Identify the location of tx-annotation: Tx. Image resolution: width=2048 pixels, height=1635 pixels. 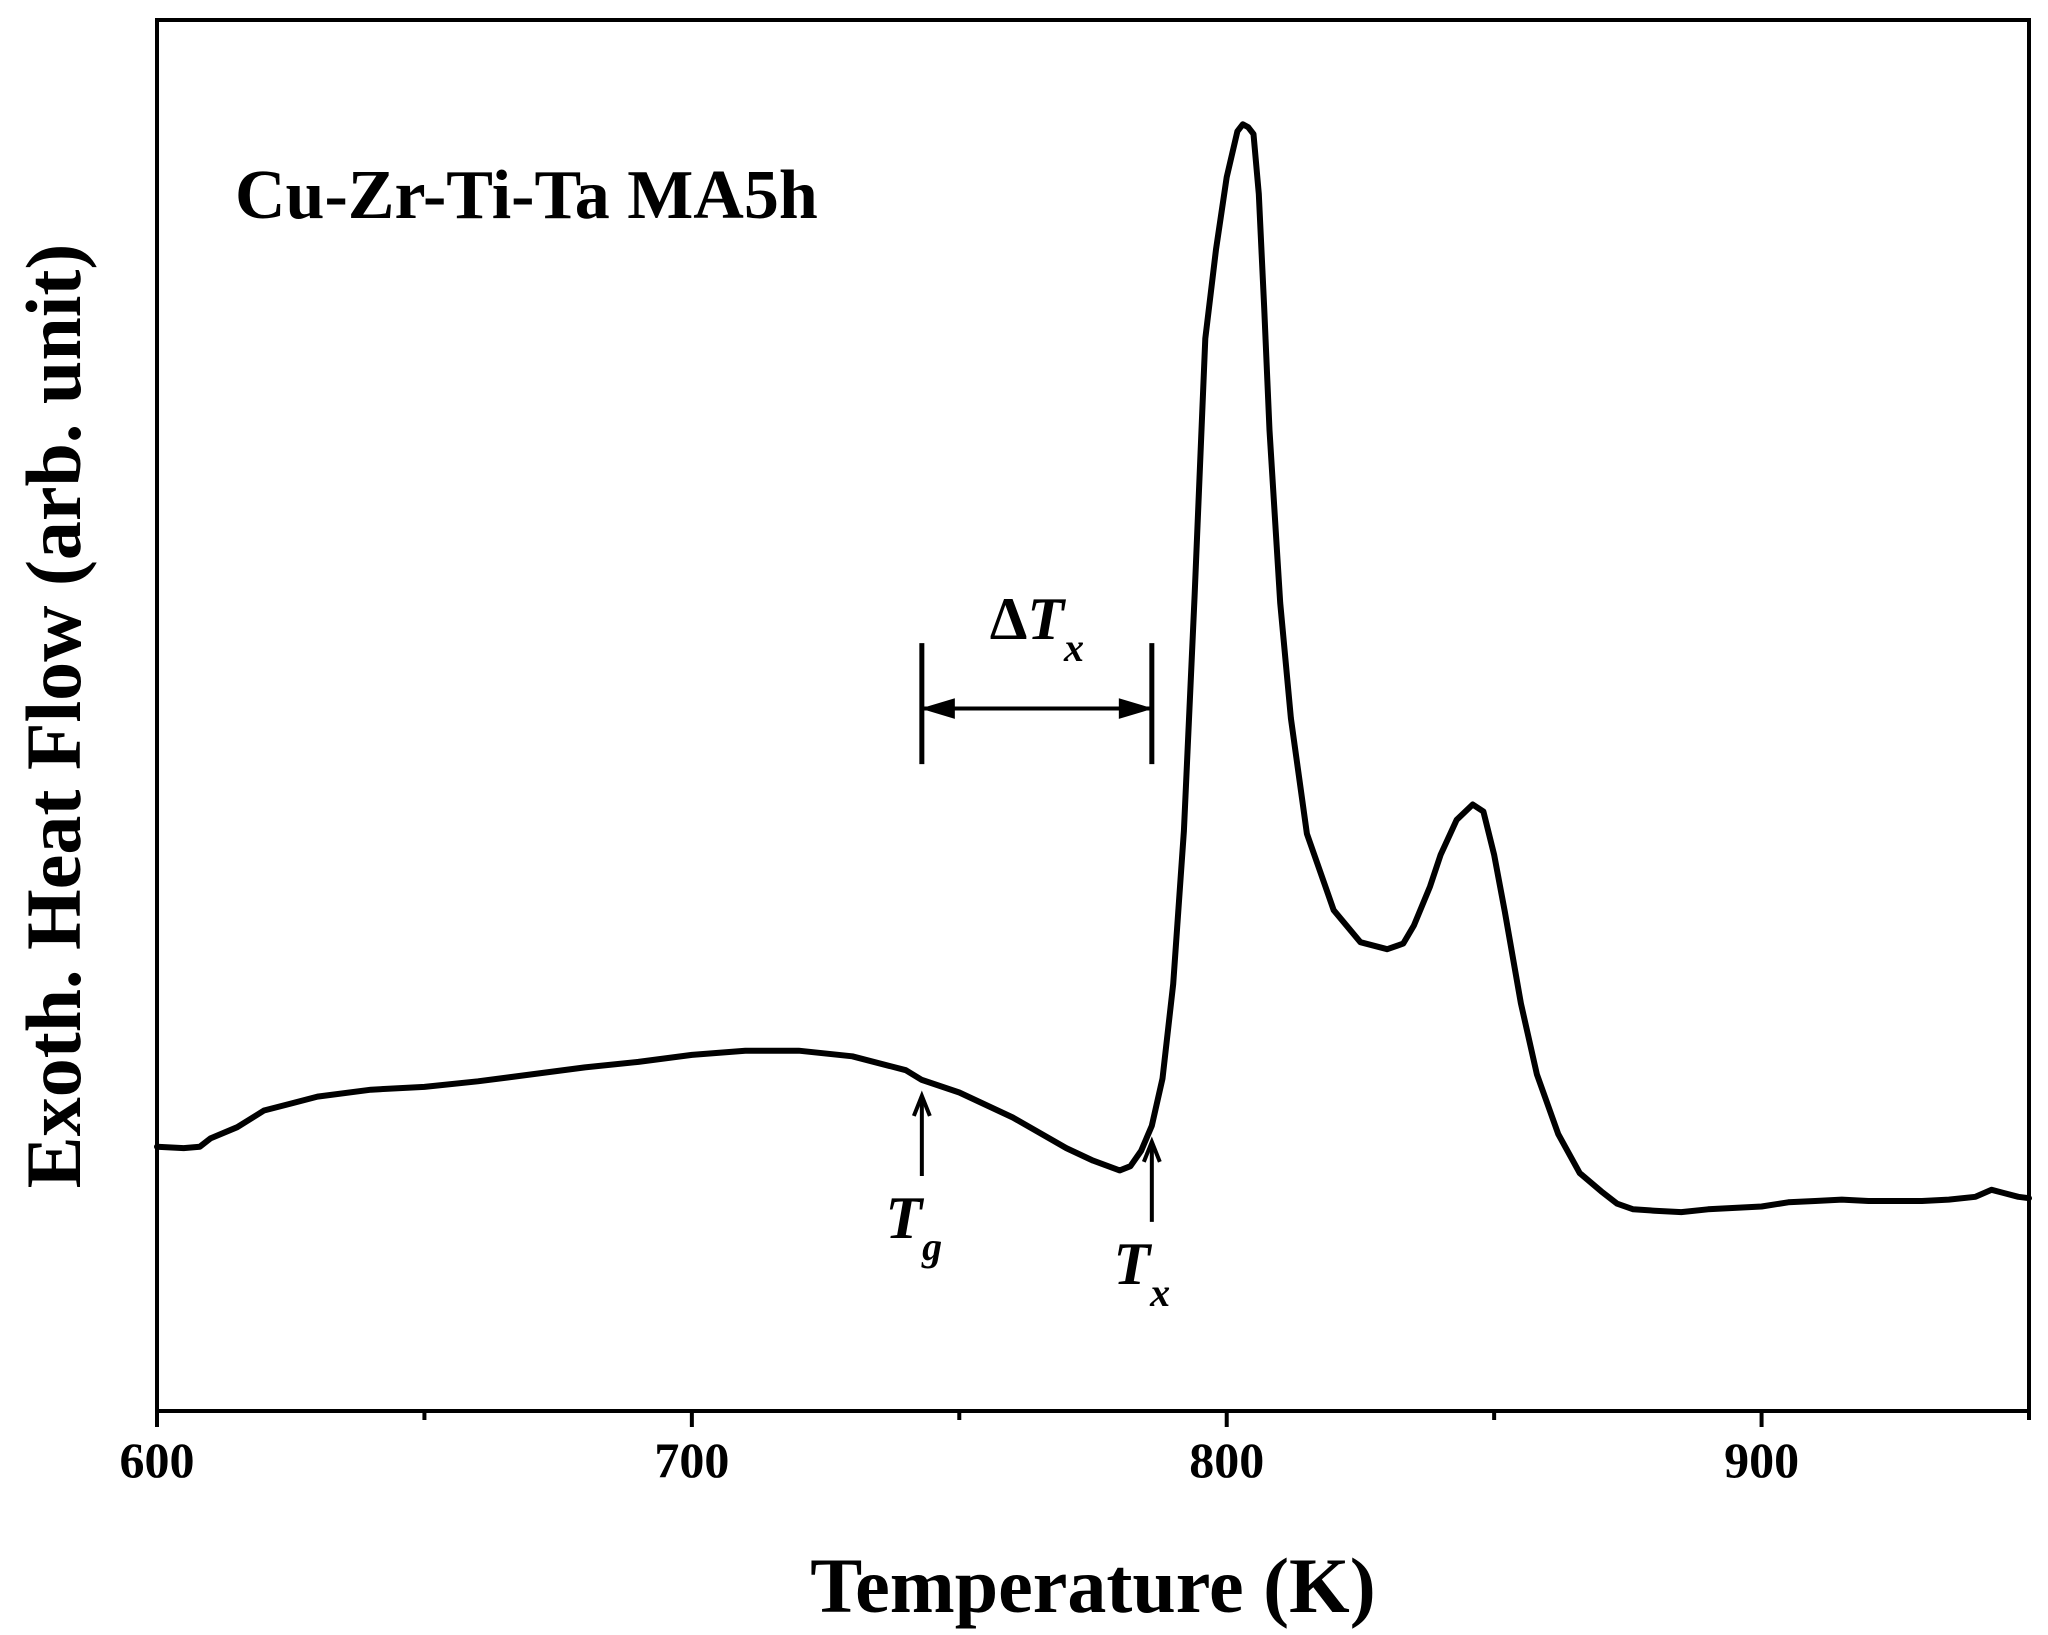
(1142, 1225).